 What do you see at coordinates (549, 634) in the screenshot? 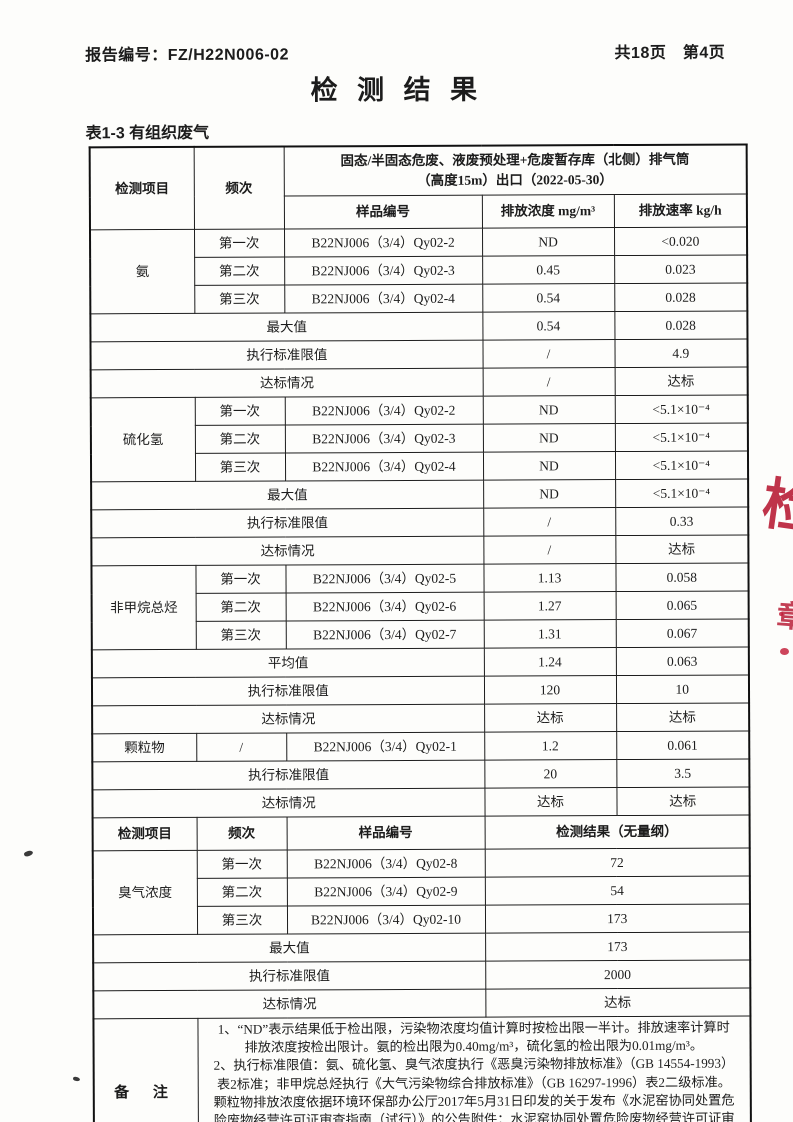
I see `conc-cell: 1.31` at bounding box center [549, 634].